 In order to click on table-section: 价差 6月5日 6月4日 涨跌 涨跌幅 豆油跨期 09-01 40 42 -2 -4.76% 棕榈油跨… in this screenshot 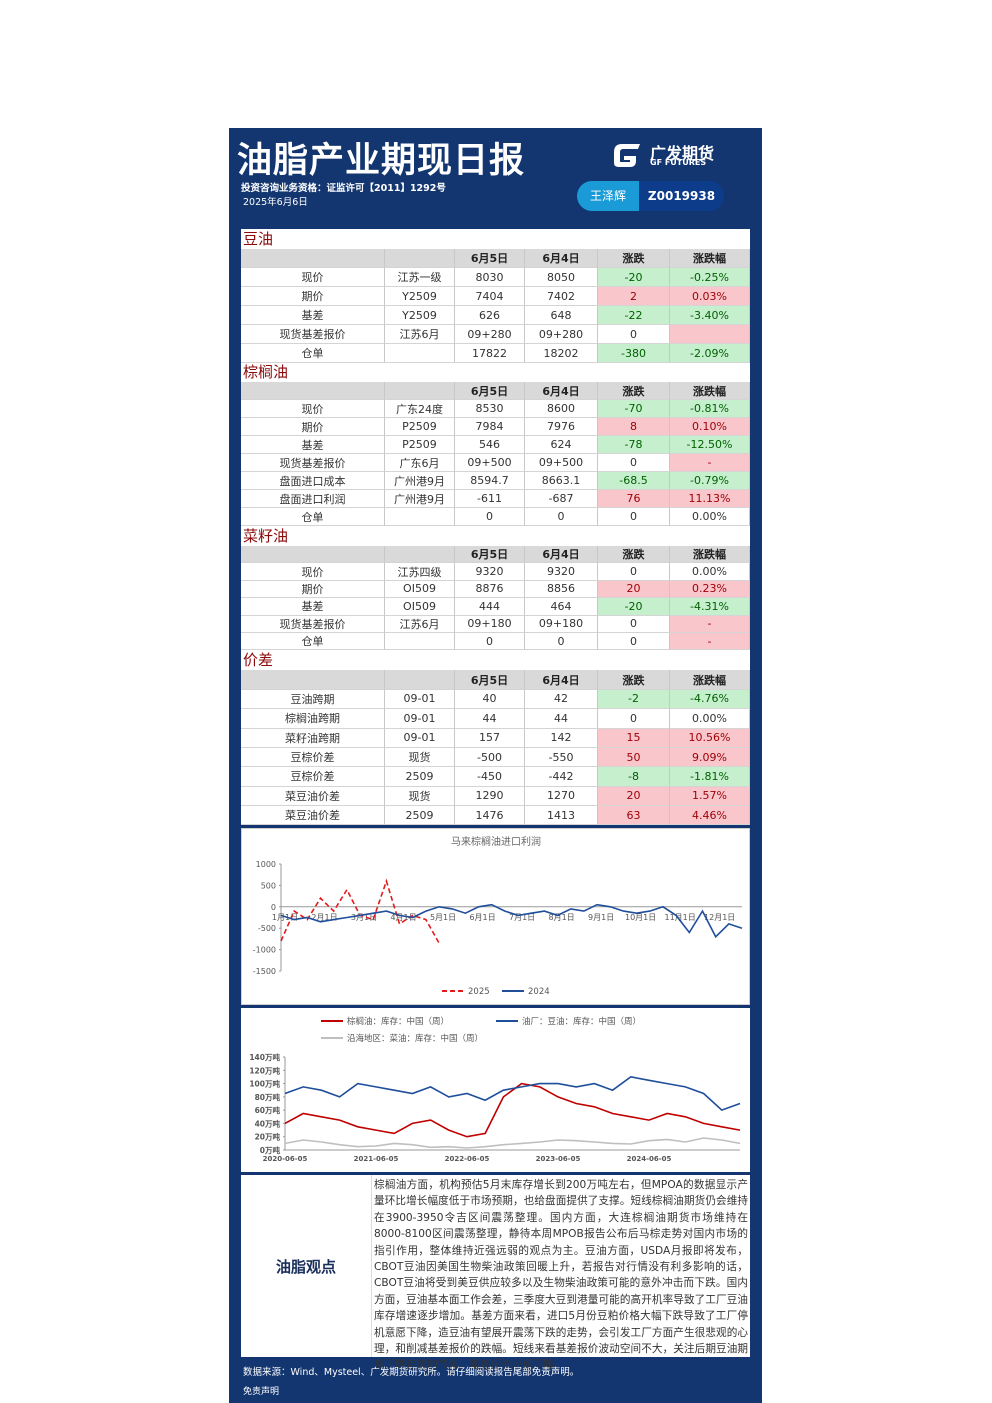, I will do `click(495, 738)`.